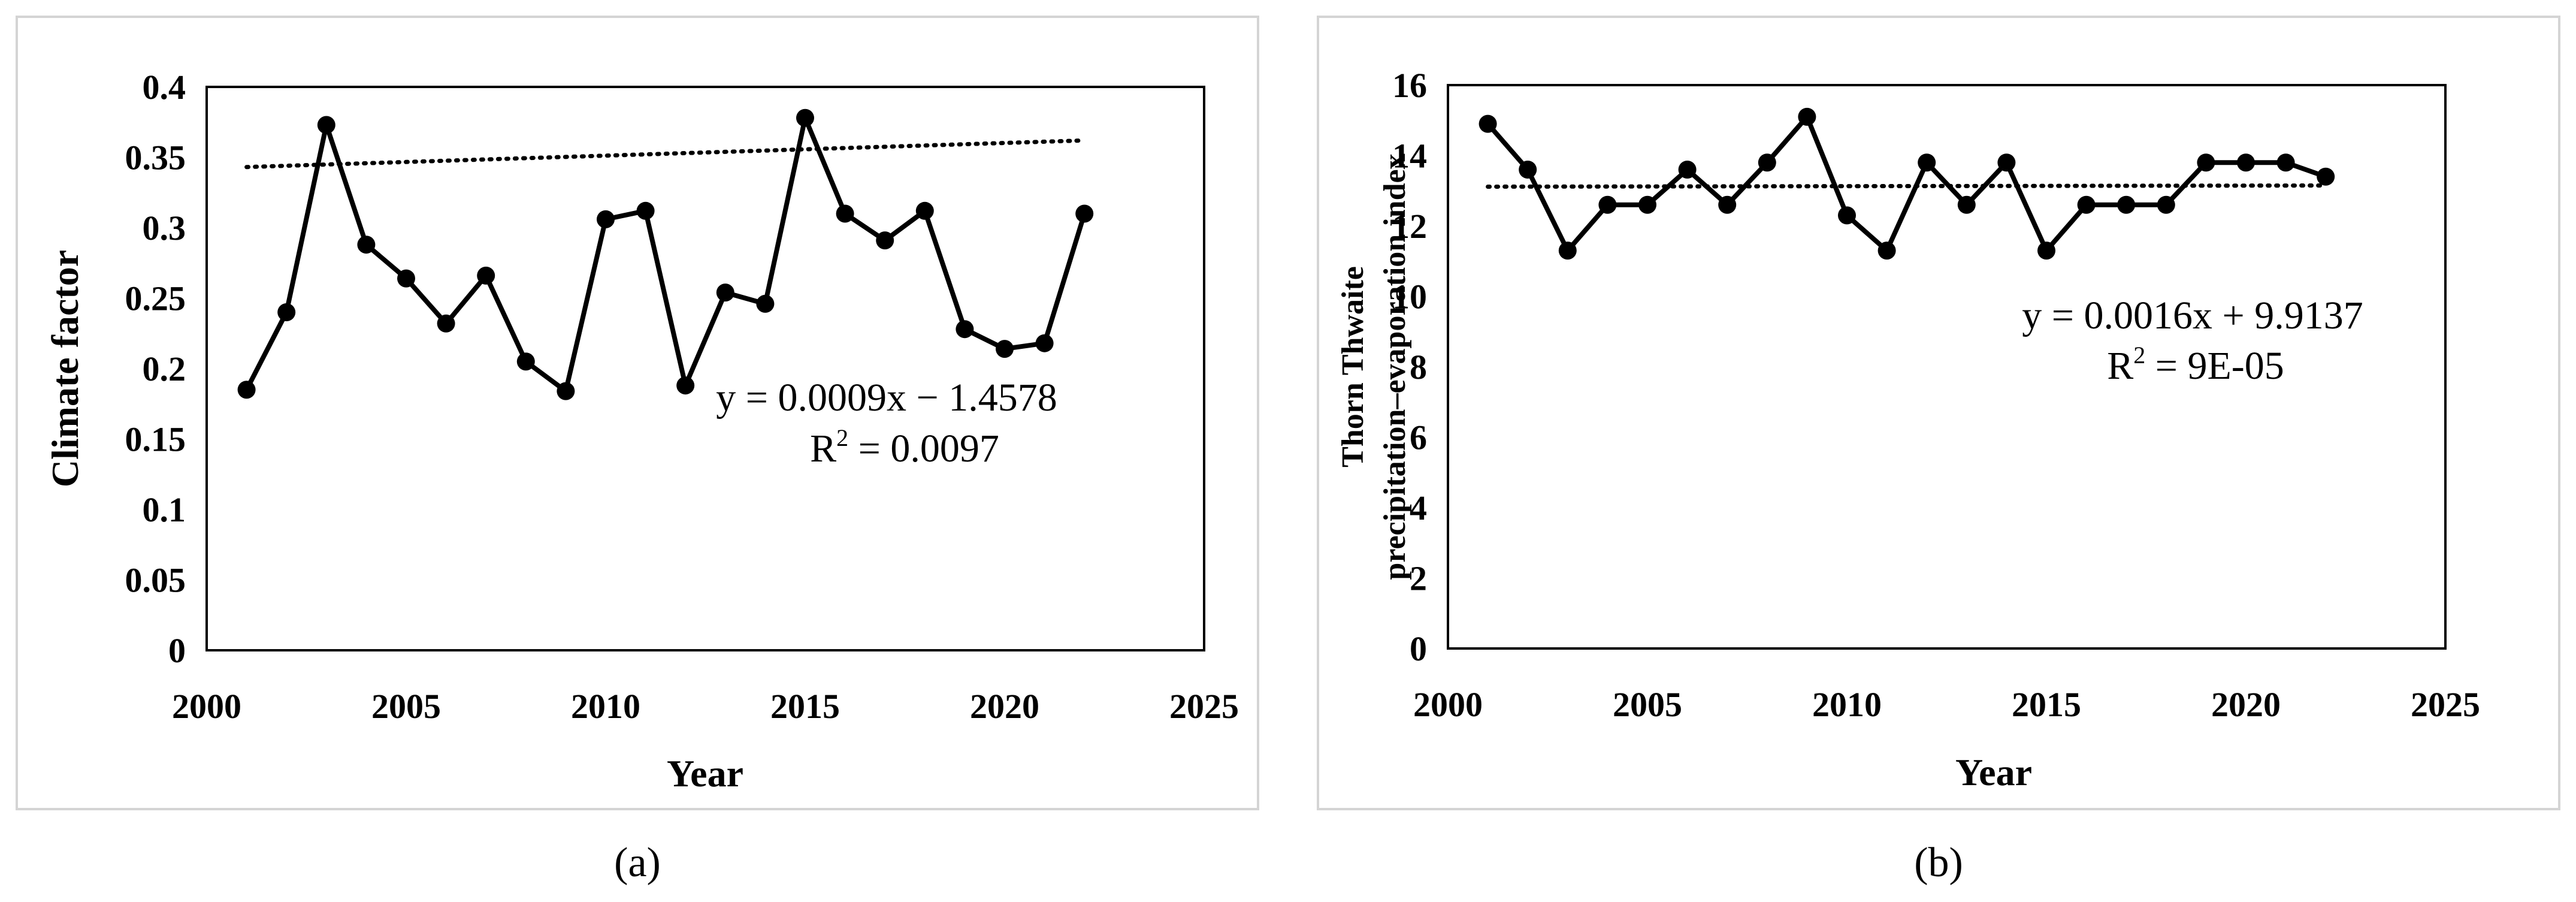 Image resolution: width=2576 pixels, height=902 pixels. I want to click on x-tick-label-b: 2000, so click(1448, 704).